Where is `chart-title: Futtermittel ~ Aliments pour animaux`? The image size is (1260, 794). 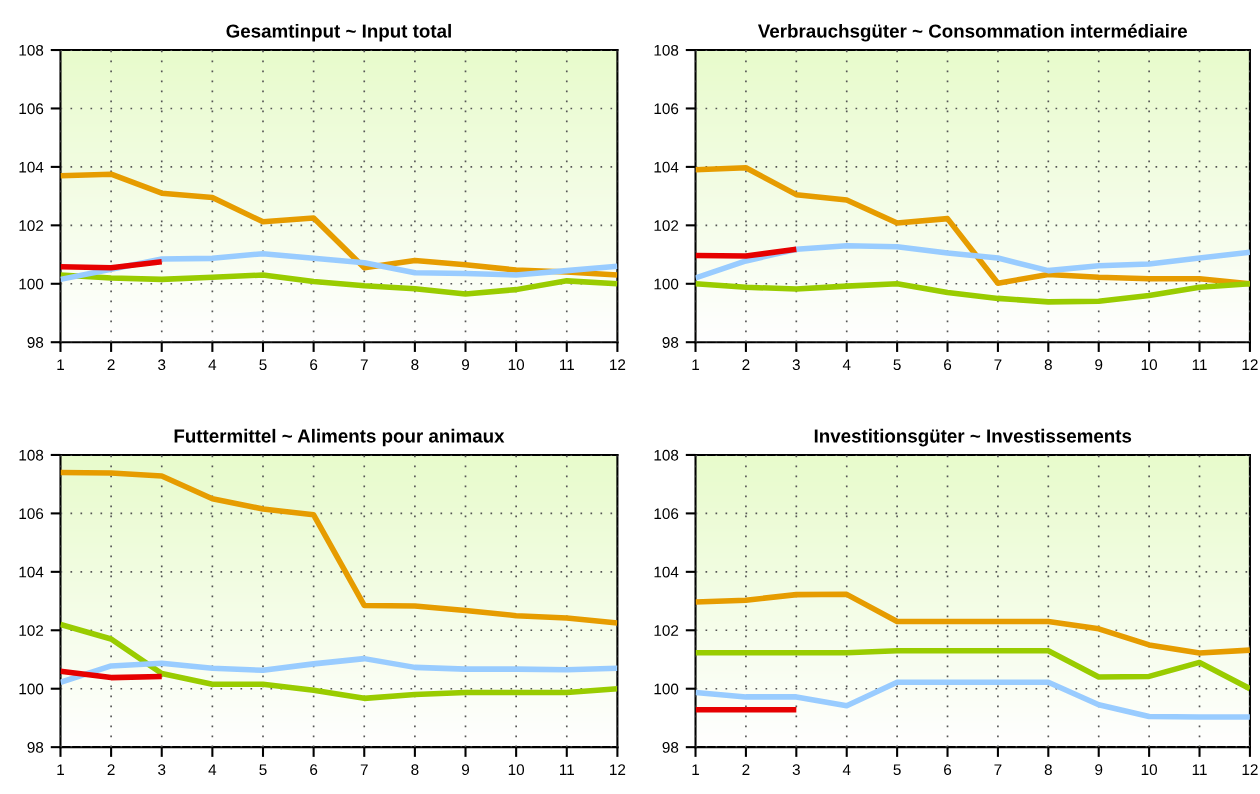 chart-title: Futtermittel ~ Aliments pour animaux is located at coordinates (339, 437).